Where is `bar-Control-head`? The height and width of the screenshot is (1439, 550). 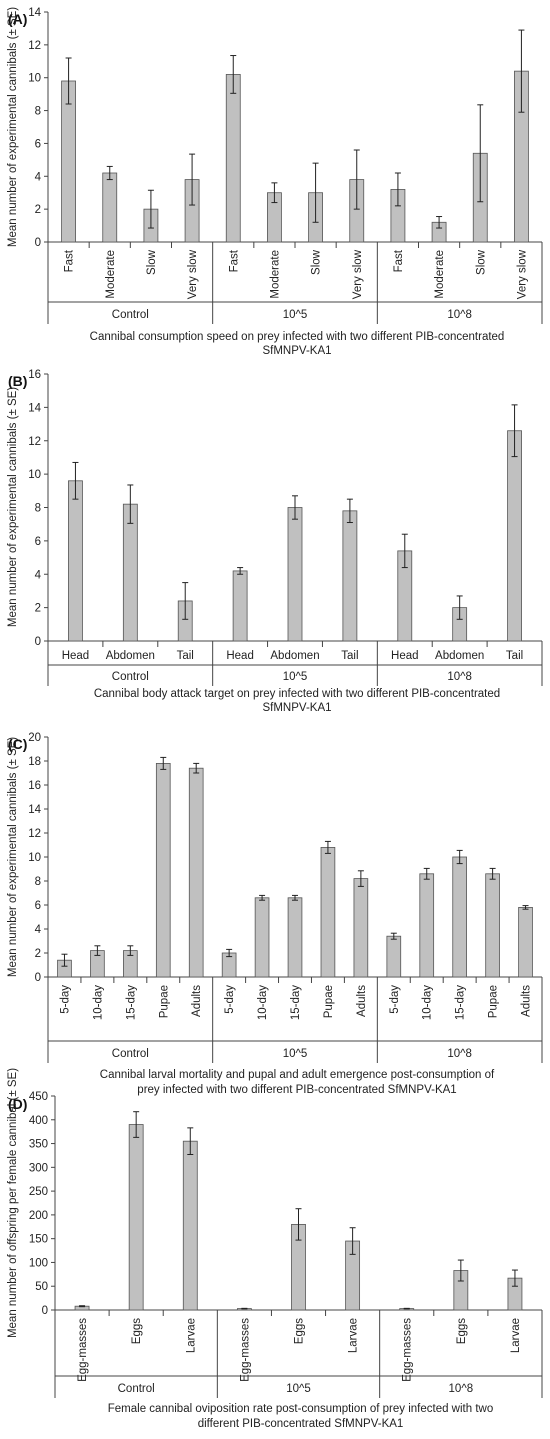 bar-Control-head is located at coordinates (75, 561).